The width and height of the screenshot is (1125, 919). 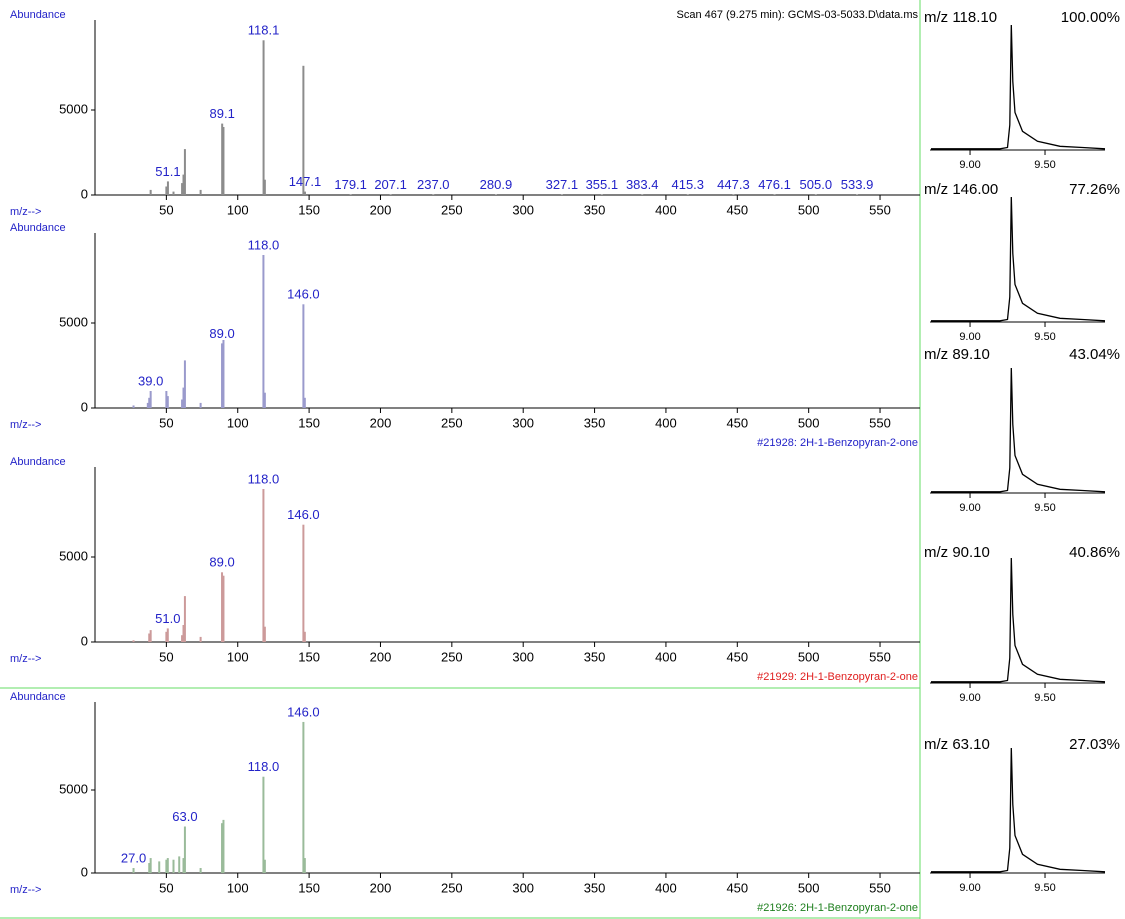 What do you see at coordinates (957, 552) in the screenshot?
I see `ion-label: m/z 90.10` at bounding box center [957, 552].